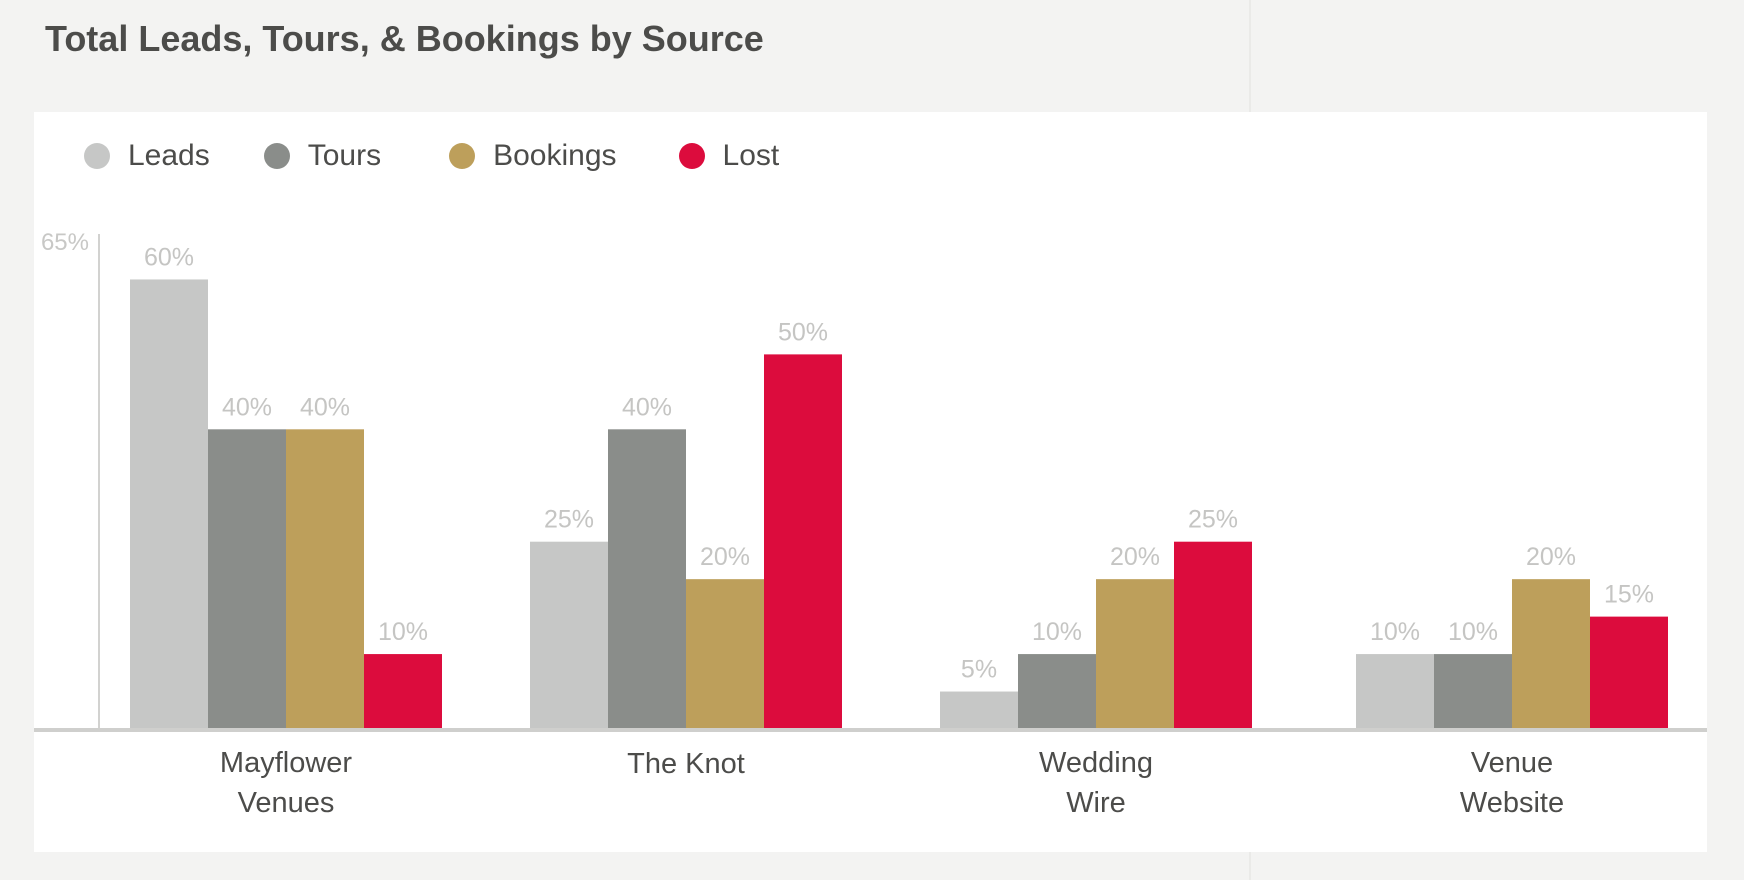  I want to click on bar-bookings-venue-website, so click(1551, 654).